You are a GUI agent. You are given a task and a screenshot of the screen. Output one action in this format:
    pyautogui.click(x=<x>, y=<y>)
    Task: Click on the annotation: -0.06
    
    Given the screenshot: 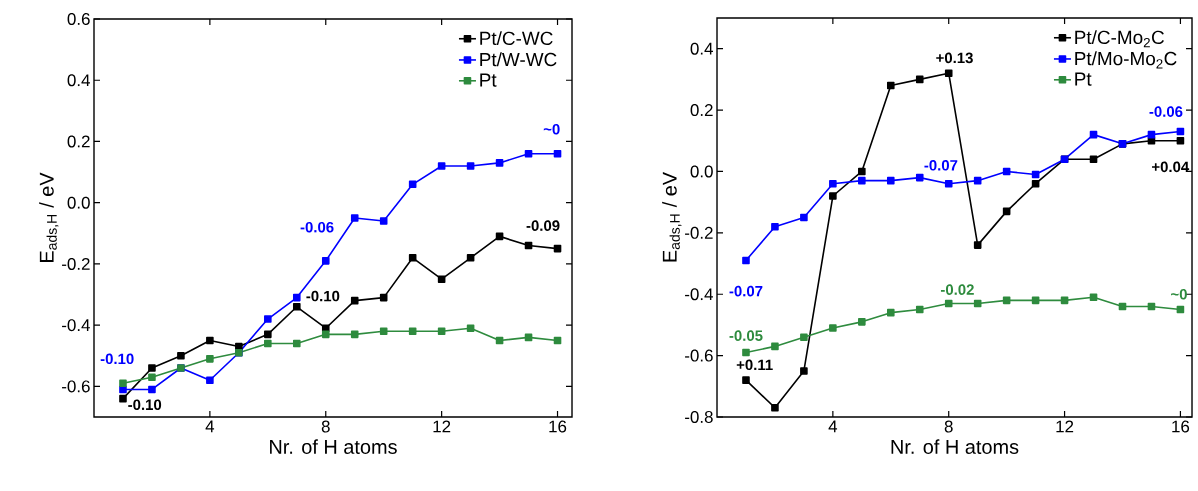 What is the action you would take?
    pyautogui.click(x=317, y=227)
    